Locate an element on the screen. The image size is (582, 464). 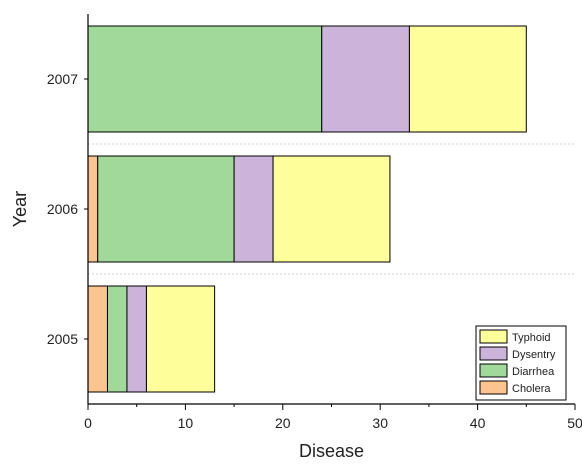
y-tick-label-2006: 2006 is located at coordinates (62, 209).